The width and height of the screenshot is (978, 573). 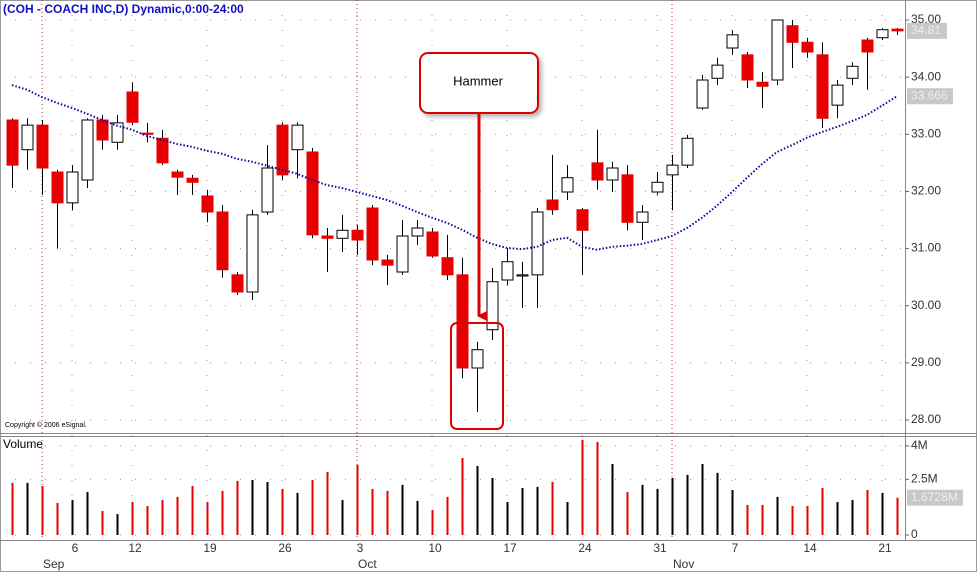 I want to click on y-tick-label: 33.00, so click(x=926, y=133).